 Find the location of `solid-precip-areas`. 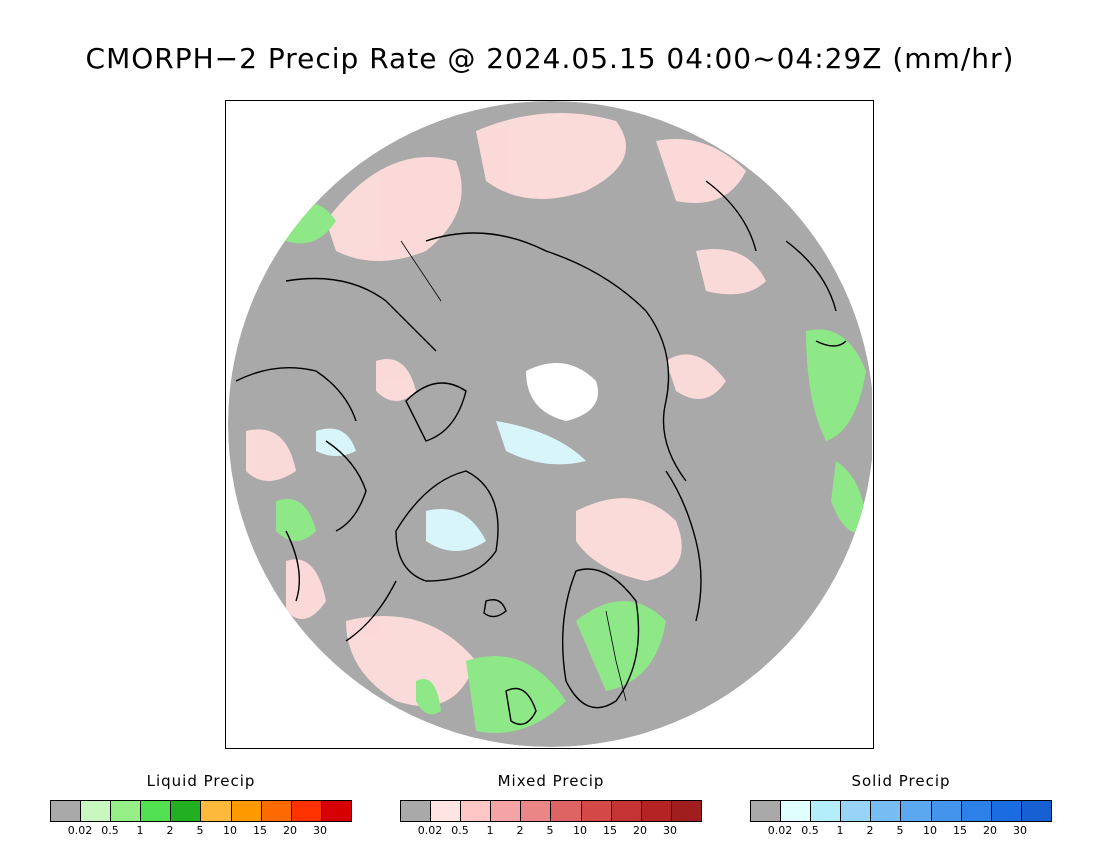

solid-precip-areas is located at coordinates (457, 457).